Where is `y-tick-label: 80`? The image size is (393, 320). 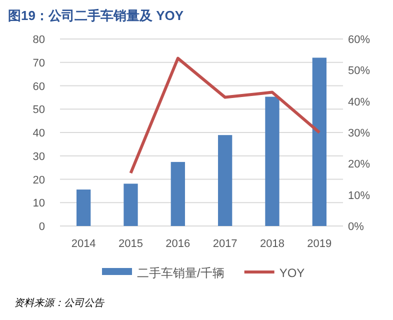
y-tick-label: 80 is located at coordinates (38, 40).